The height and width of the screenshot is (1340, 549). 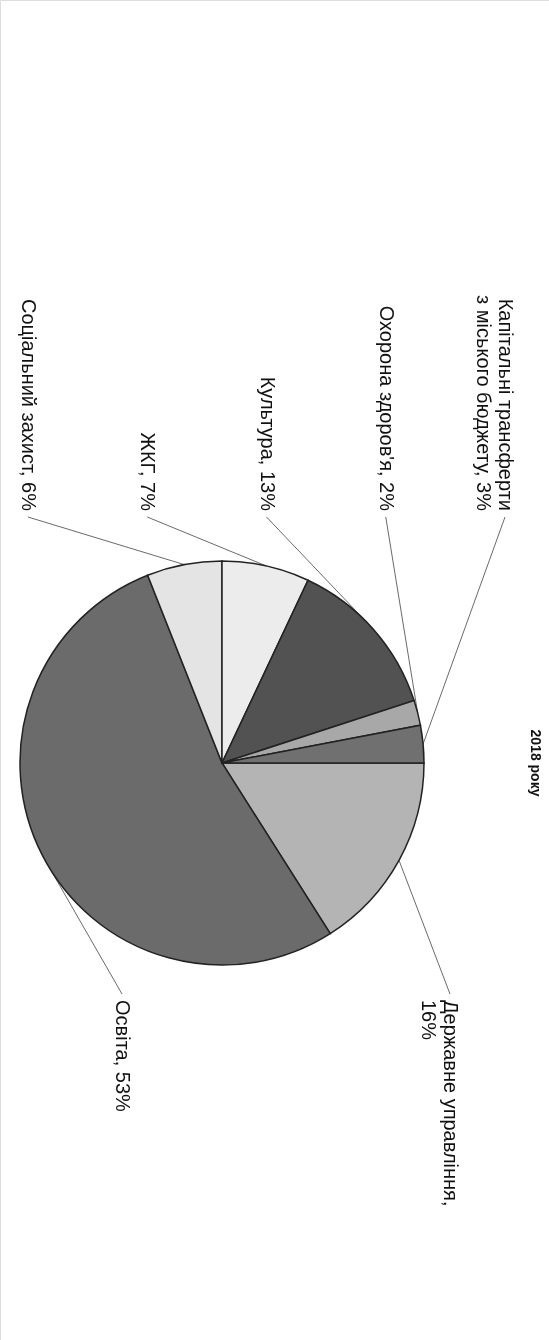 I want to click on slice-label: Охорона здоров'я, 2%, so click(x=386, y=408).